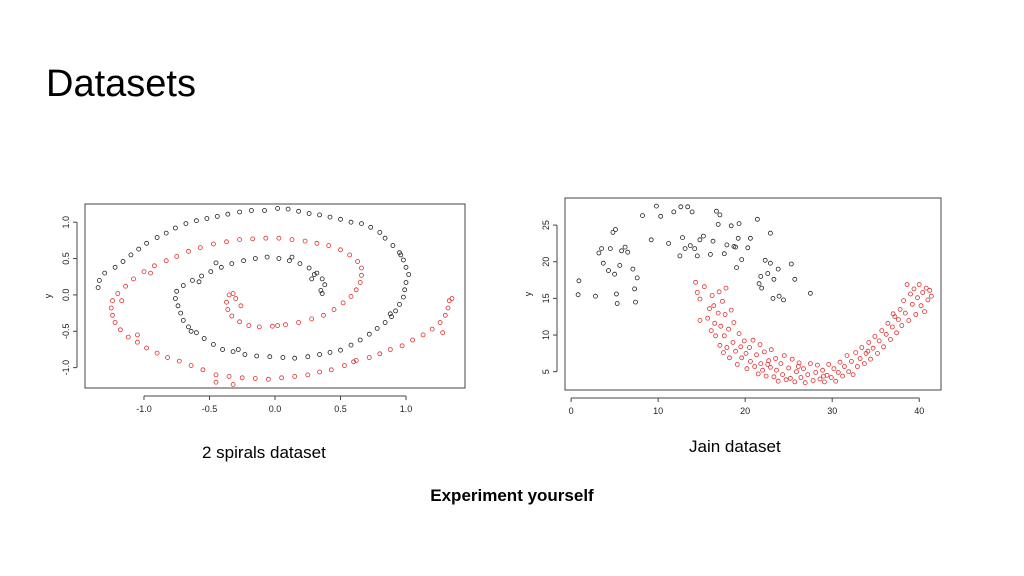 The height and width of the screenshot is (576, 1024). Describe the element at coordinates (832, 411) in the screenshot. I see `x-tick-label: 30` at that location.